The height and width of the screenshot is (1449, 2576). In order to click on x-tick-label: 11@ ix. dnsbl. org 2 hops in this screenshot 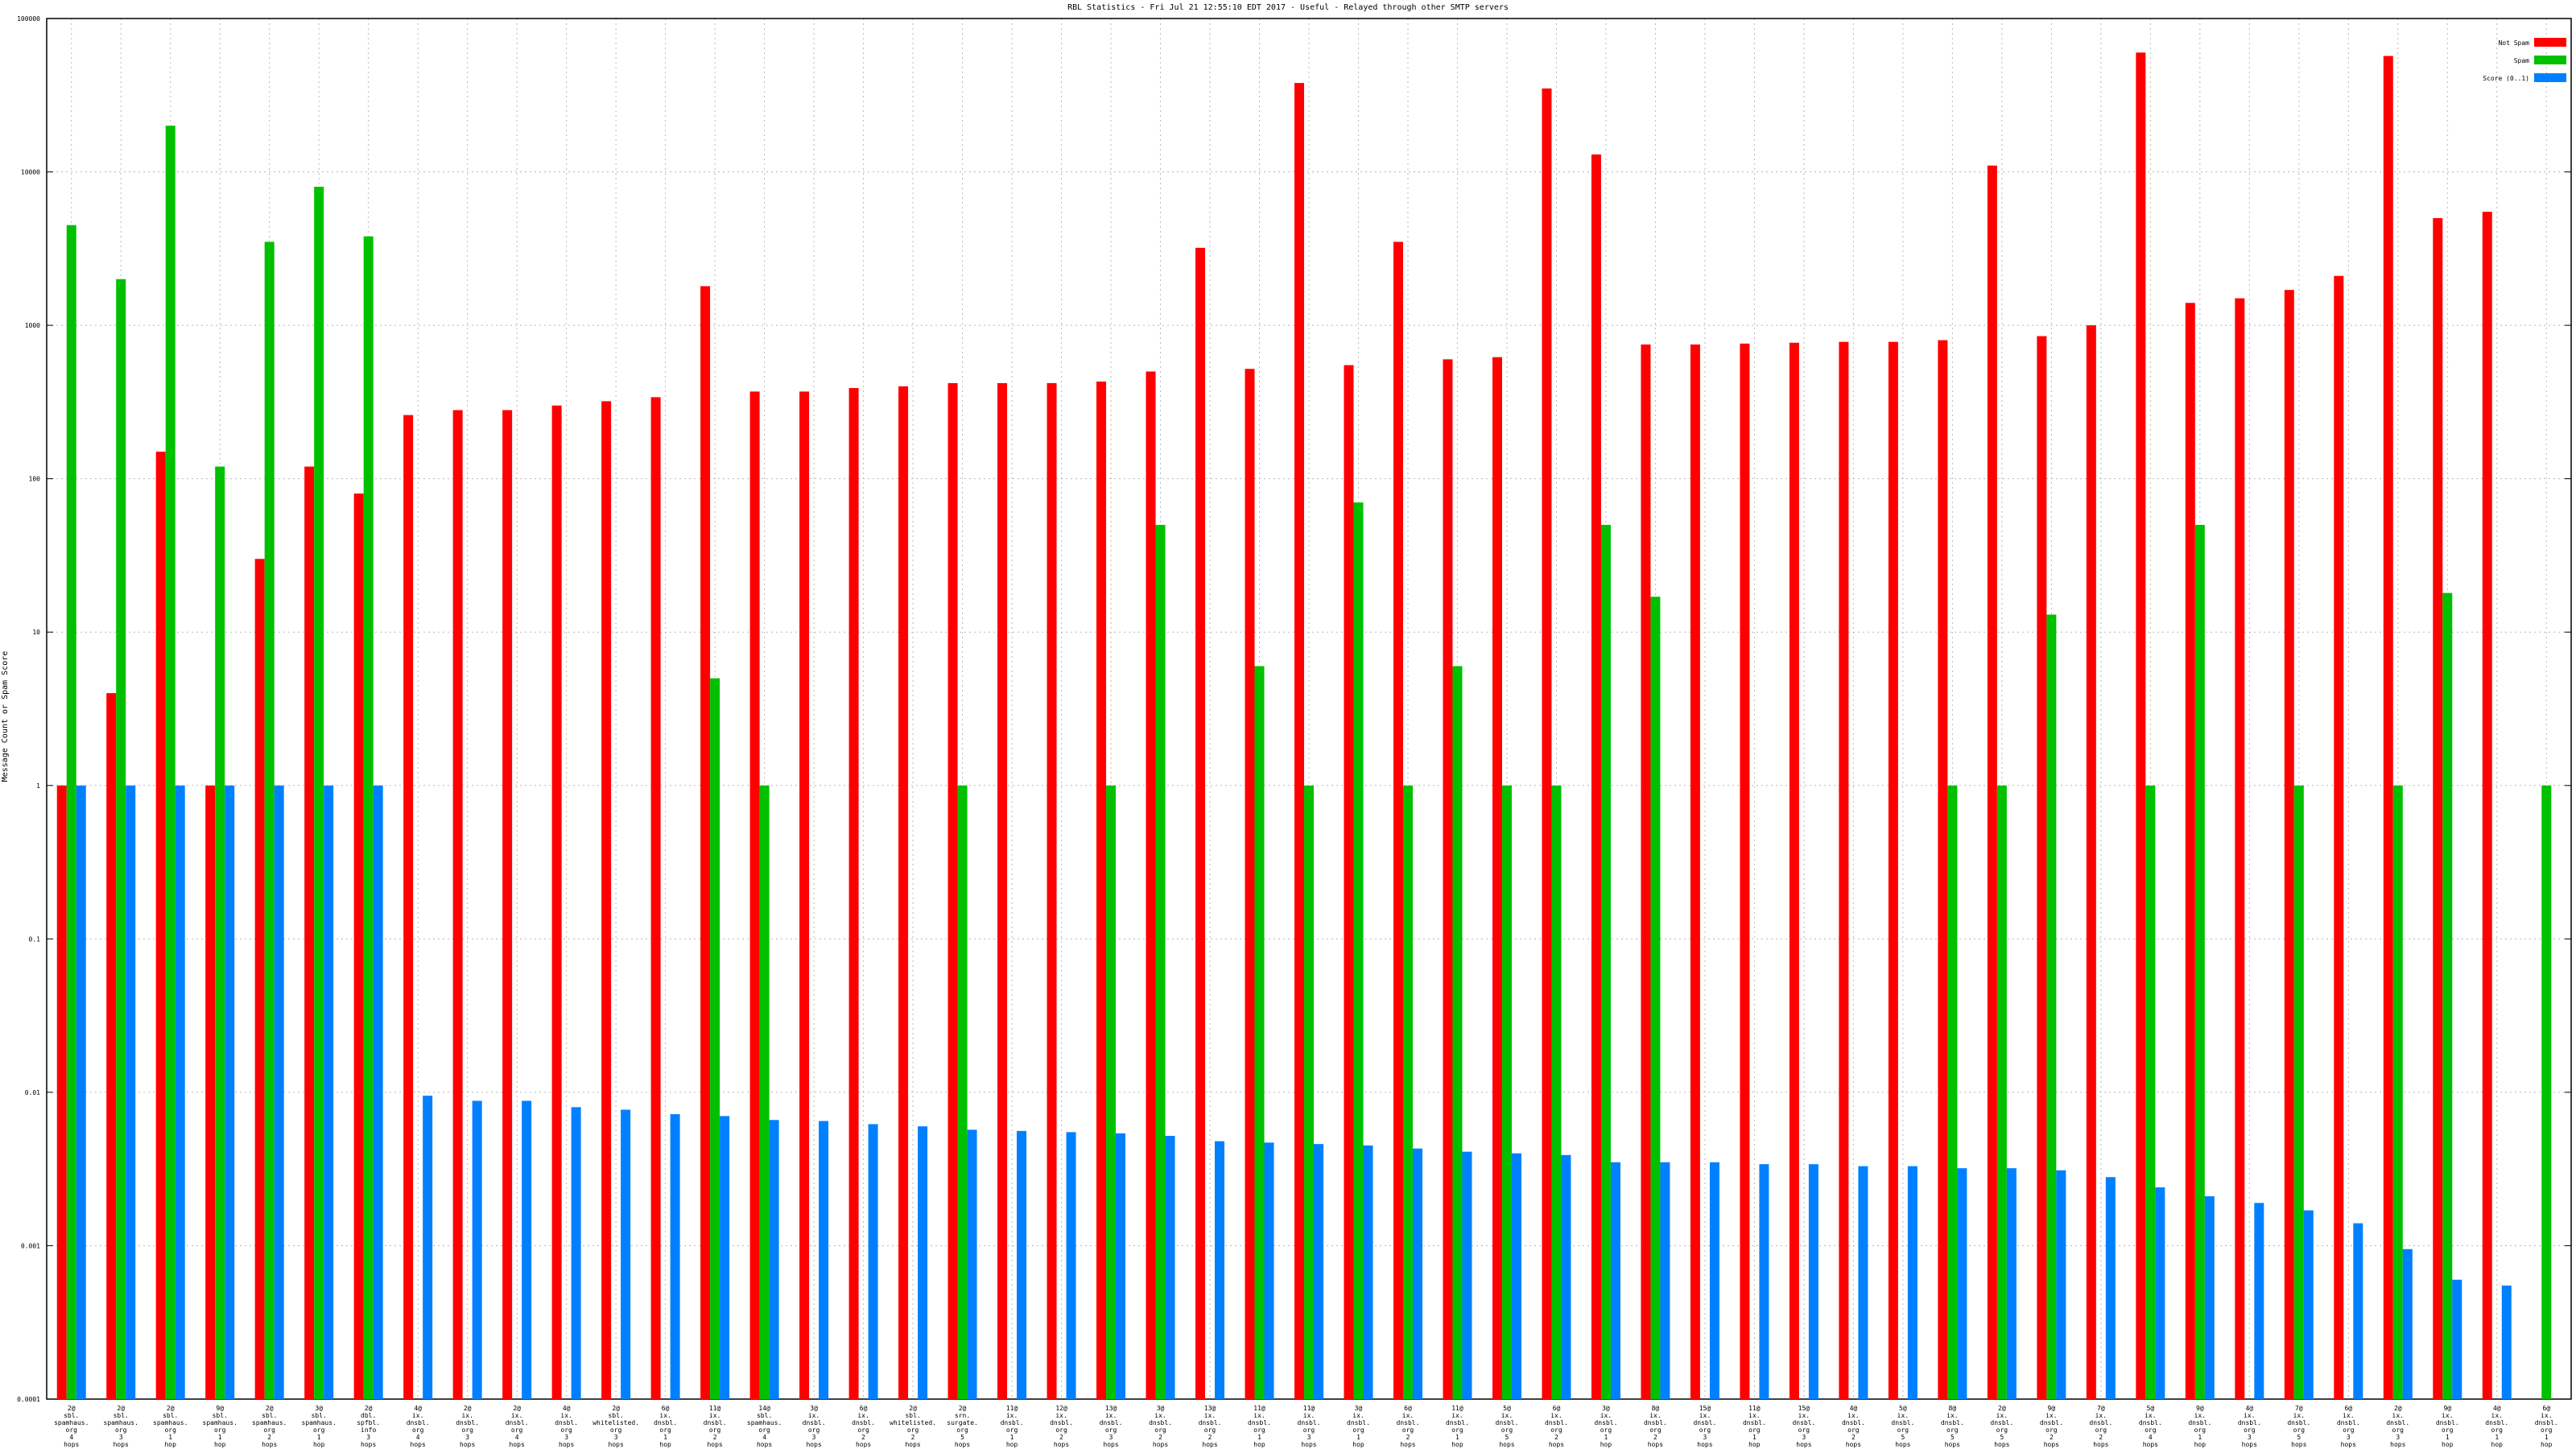, I will do `click(715, 1426)`.